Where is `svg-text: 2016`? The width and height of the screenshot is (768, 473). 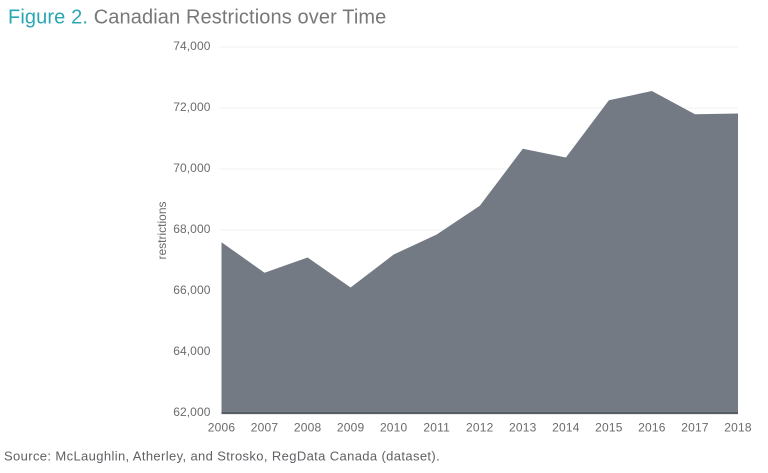 svg-text: 2016 is located at coordinates (652, 428).